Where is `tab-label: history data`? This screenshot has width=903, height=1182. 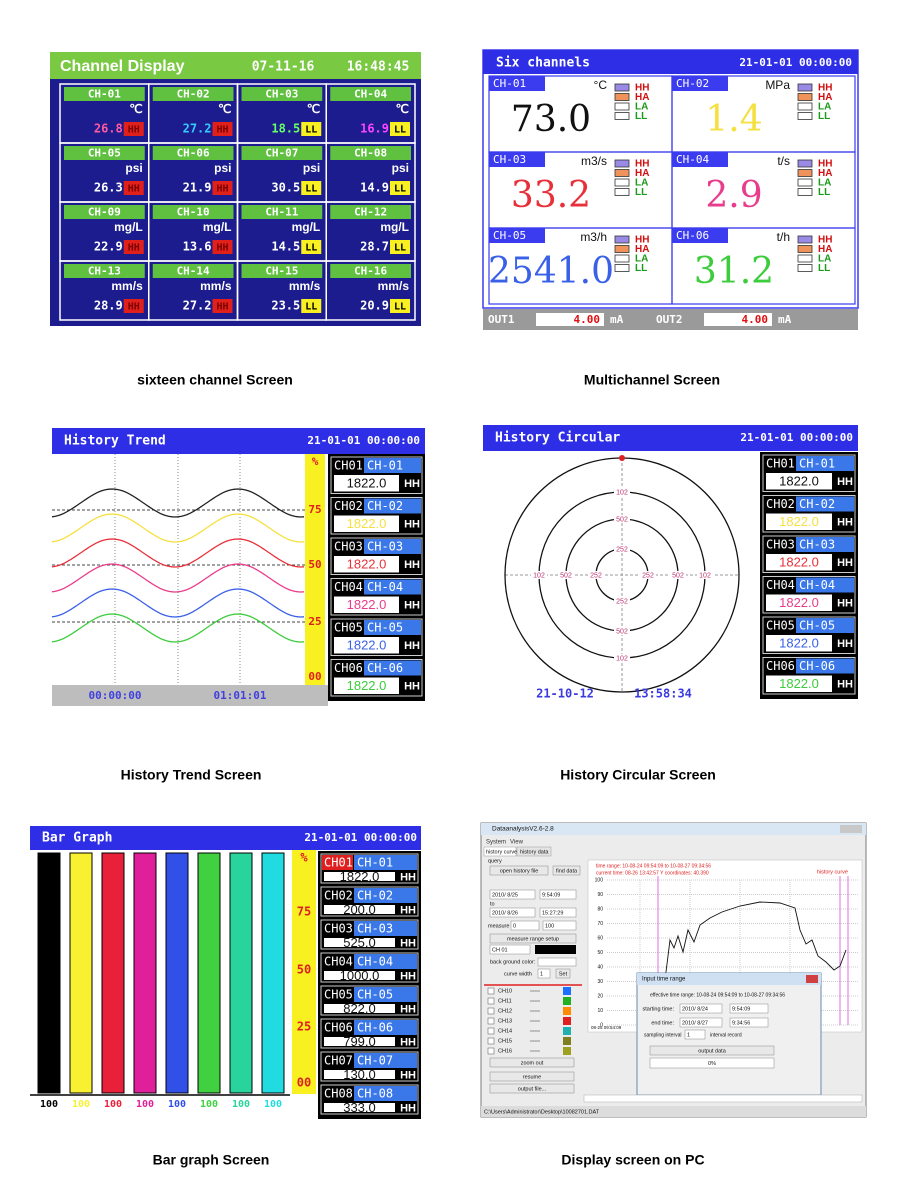 tab-label: history data is located at coordinates (534, 852).